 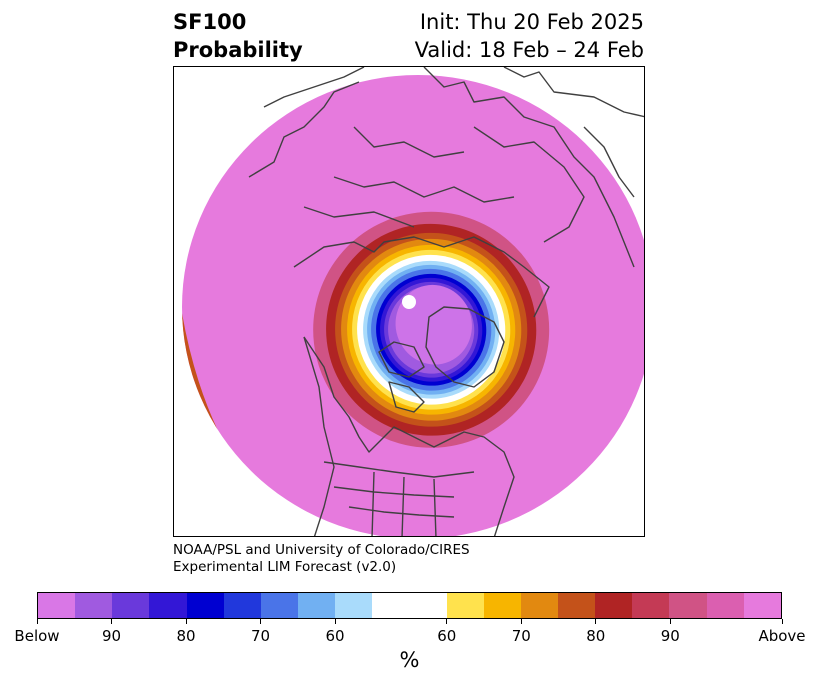 I want to click on colorbar, so click(x=409, y=605).